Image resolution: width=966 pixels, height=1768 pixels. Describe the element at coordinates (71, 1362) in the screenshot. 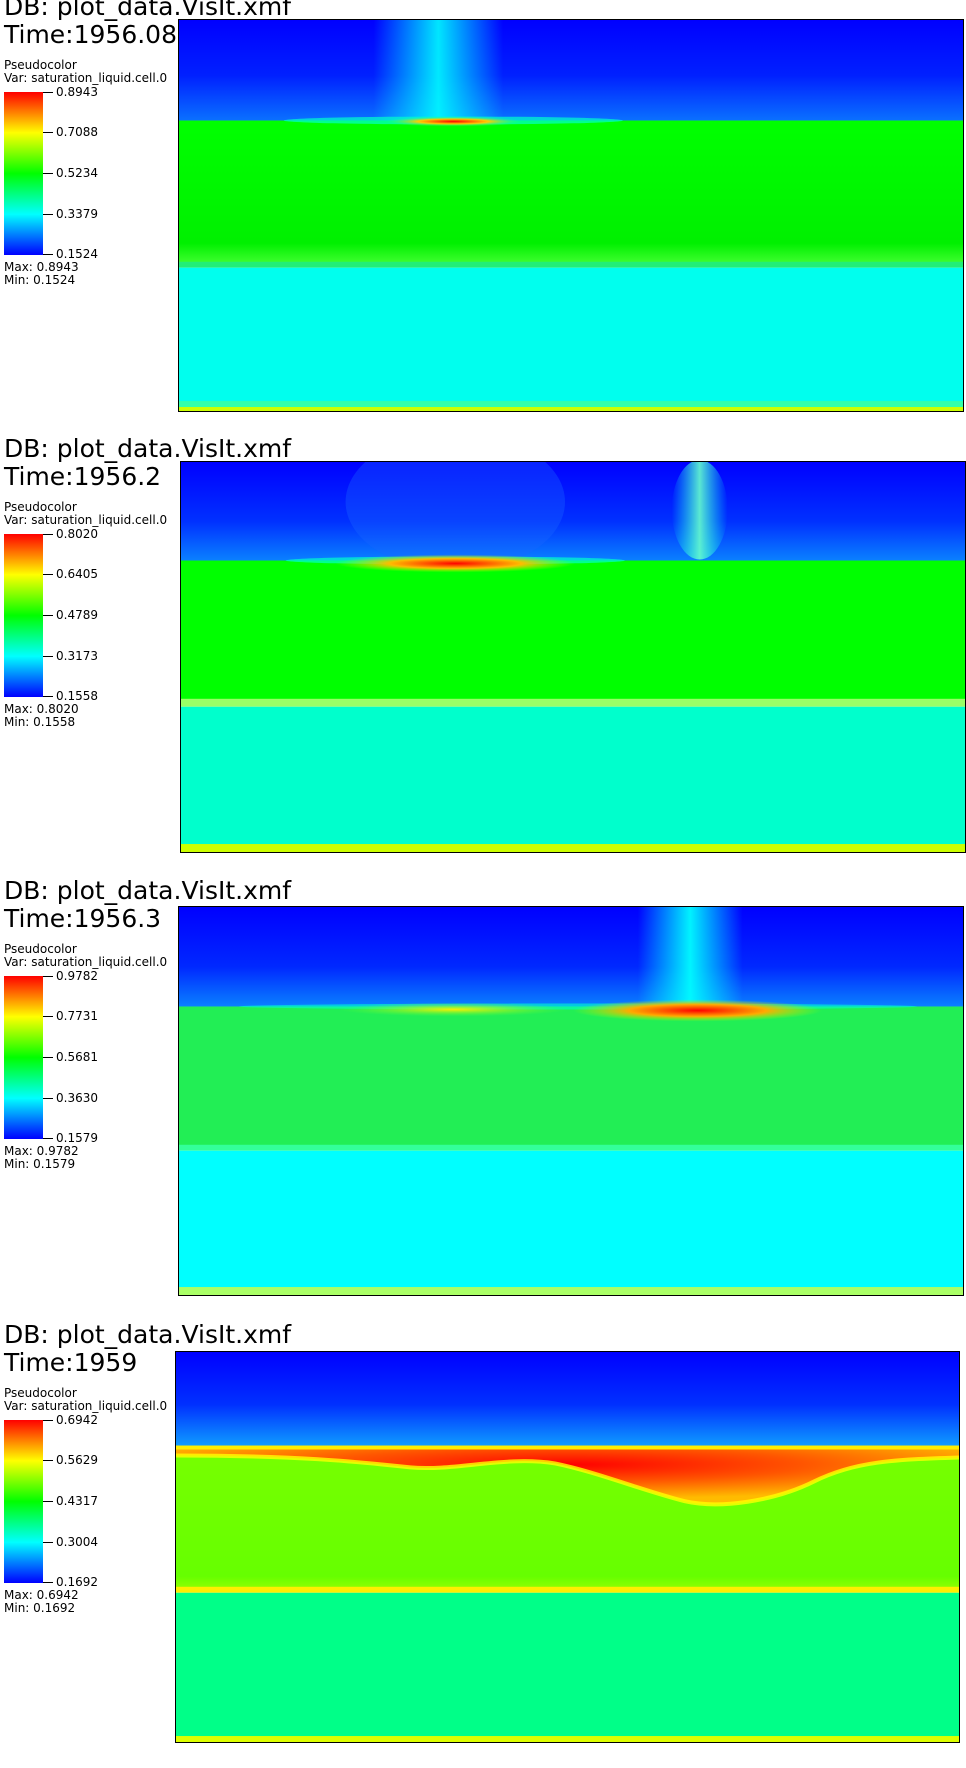

I see `time-label: Time:1959` at that location.